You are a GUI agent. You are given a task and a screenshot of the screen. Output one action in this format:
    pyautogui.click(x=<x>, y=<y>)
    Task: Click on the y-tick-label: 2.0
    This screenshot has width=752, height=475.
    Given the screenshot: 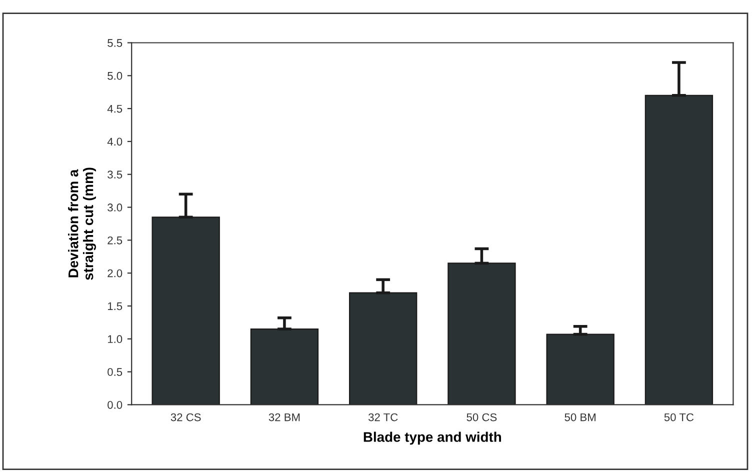 What is the action you would take?
    pyautogui.click(x=115, y=273)
    